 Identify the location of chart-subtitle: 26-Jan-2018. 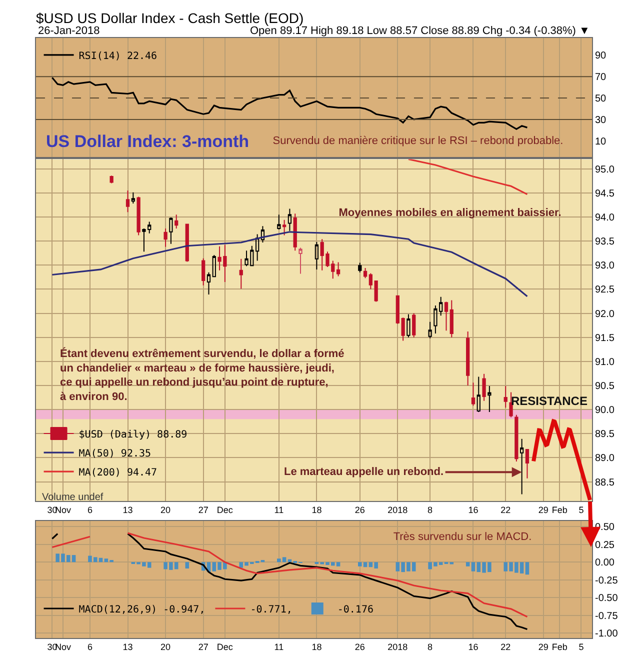
(69, 31).